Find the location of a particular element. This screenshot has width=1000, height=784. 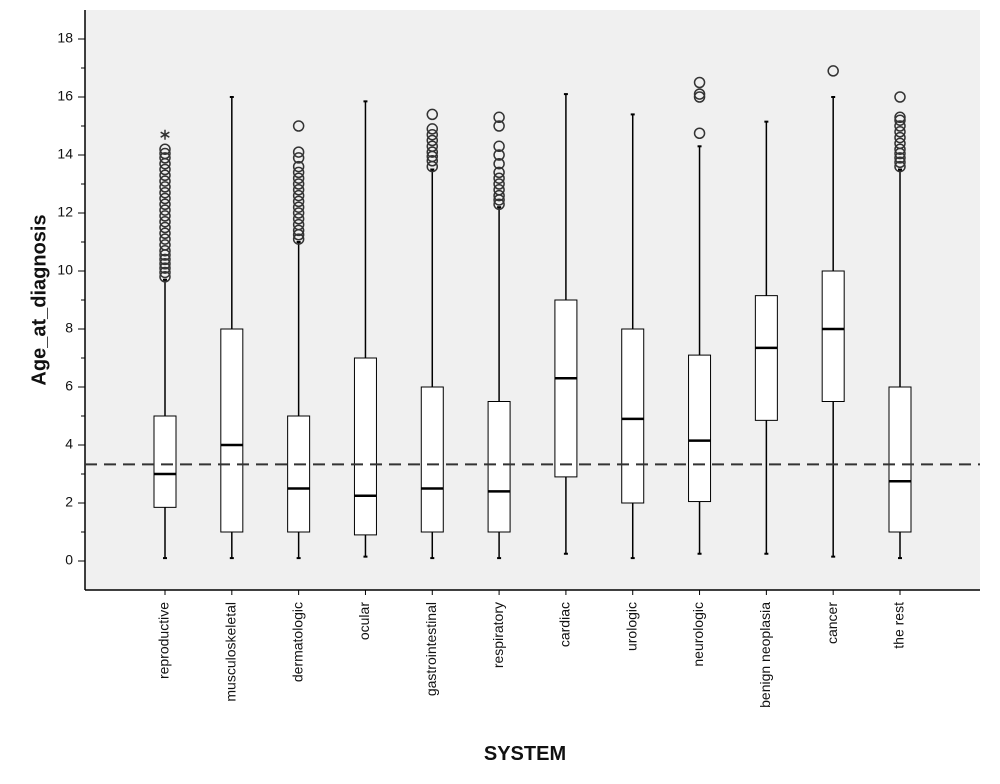

y-tick-label: 12 is located at coordinates (65, 212).